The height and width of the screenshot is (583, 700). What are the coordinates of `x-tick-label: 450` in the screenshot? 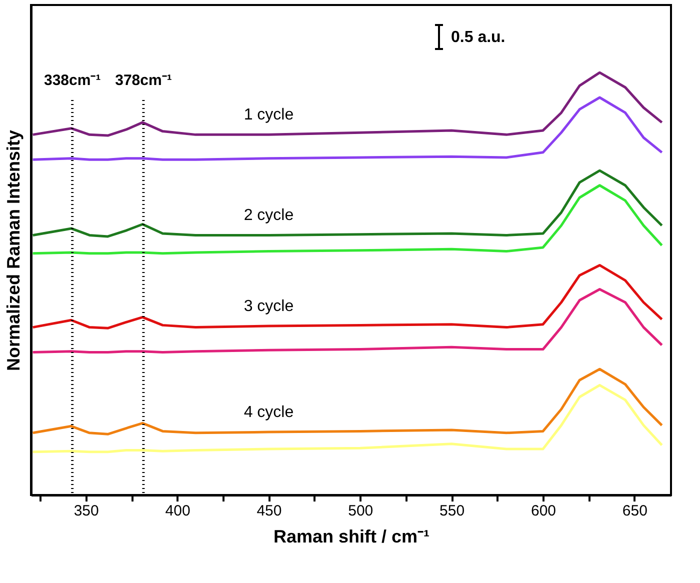 It's located at (269, 511).